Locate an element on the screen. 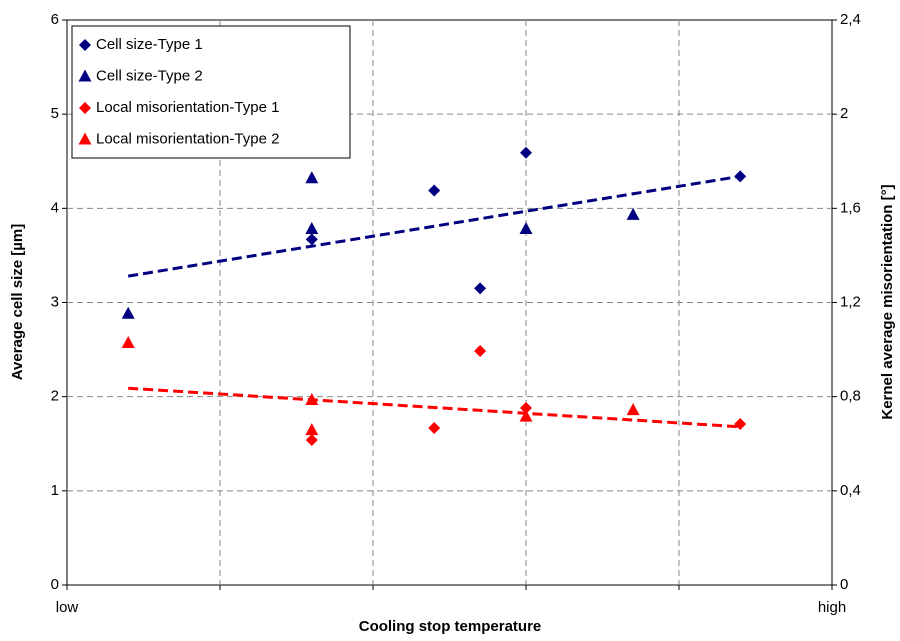 Image resolution: width=900 pixels, height=641 pixels. y-tick-label: 4 is located at coordinates (55, 207).